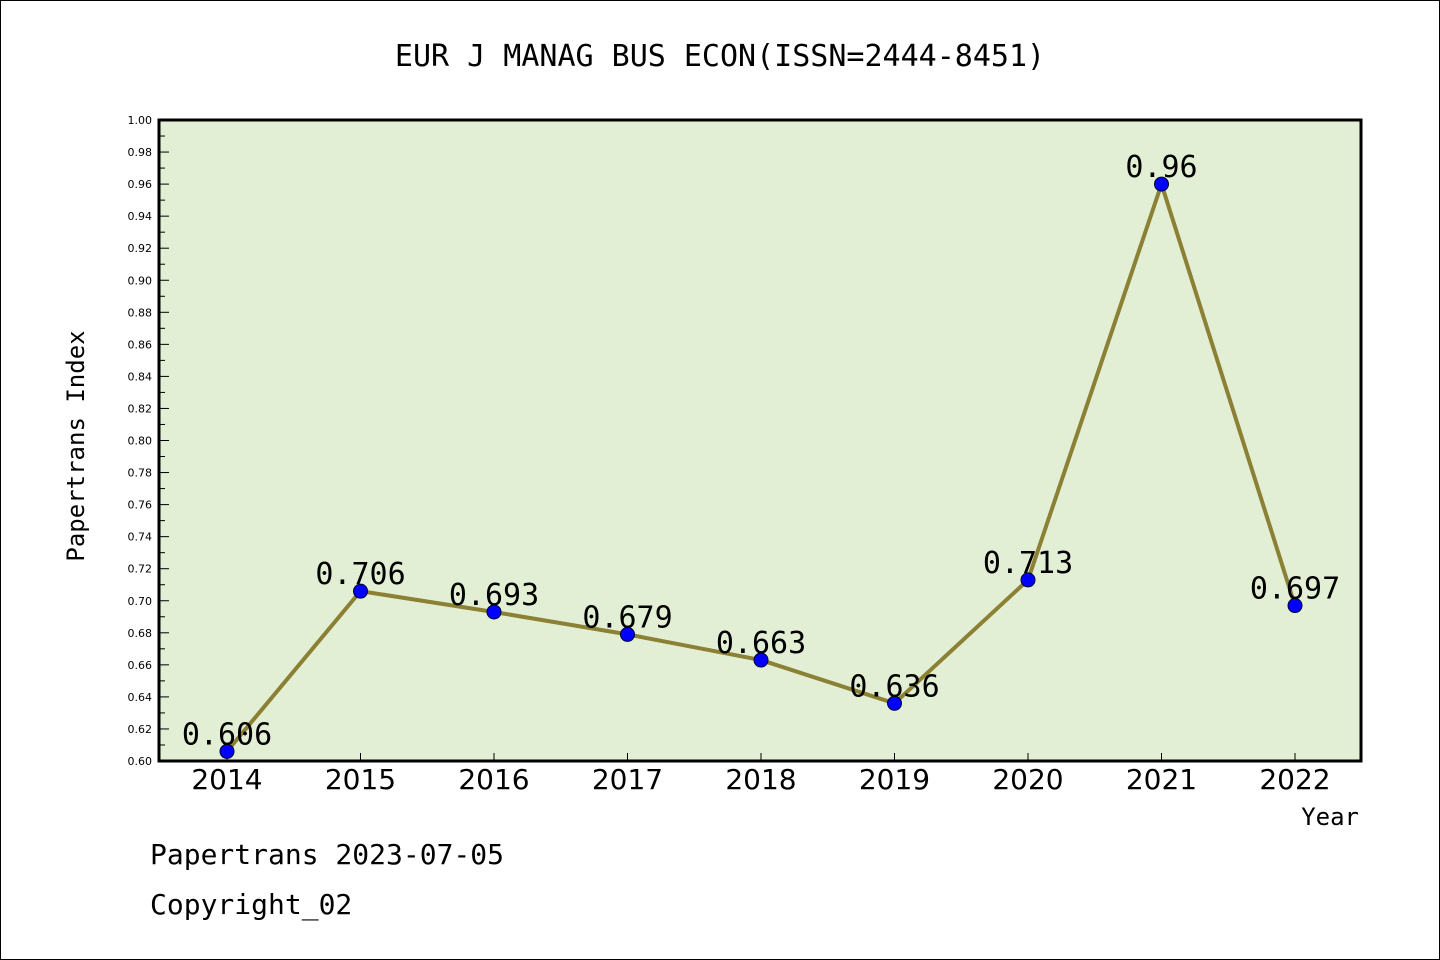 This screenshot has width=1440, height=960. I want to click on y-tick-label: 0.88, so click(140, 312).